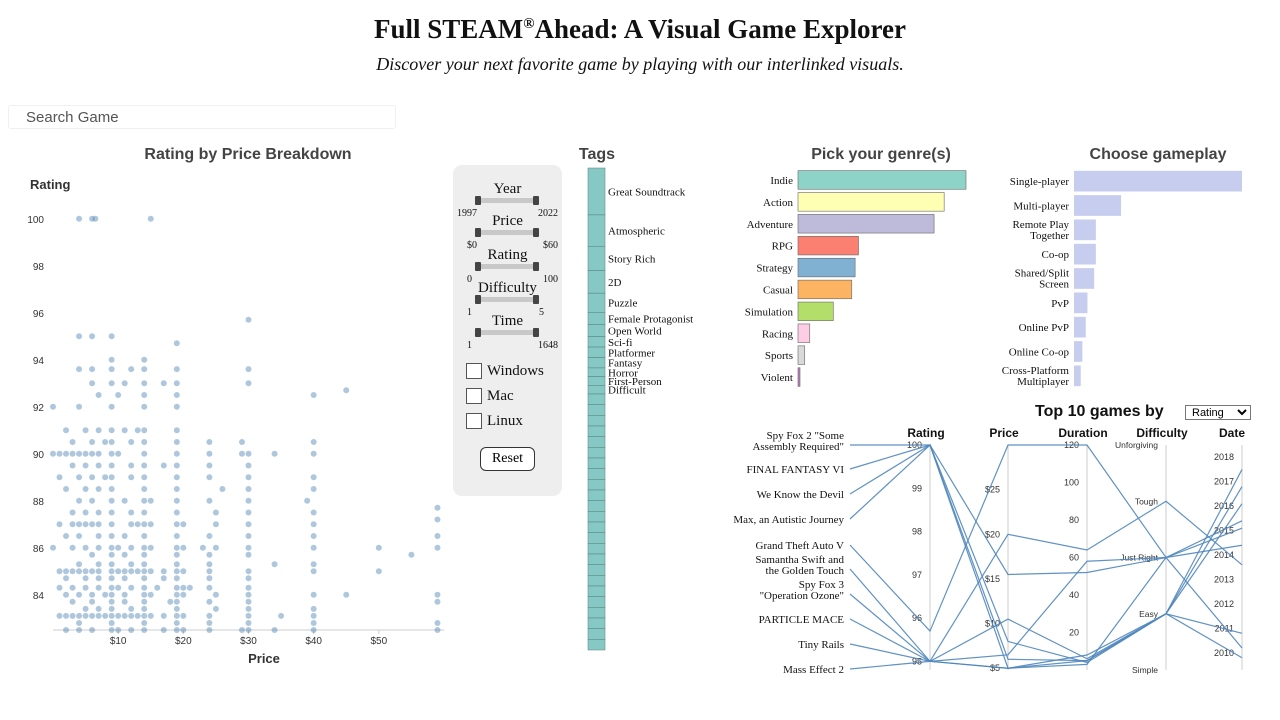  Describe the element at coordinates (474, 421) in the screenshot. I see `platform-linux-checkbox` at that location.